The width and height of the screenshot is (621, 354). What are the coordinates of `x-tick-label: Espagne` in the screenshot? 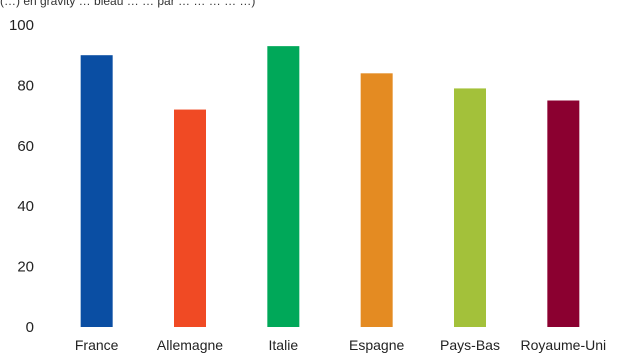 It's located at (376, 345).